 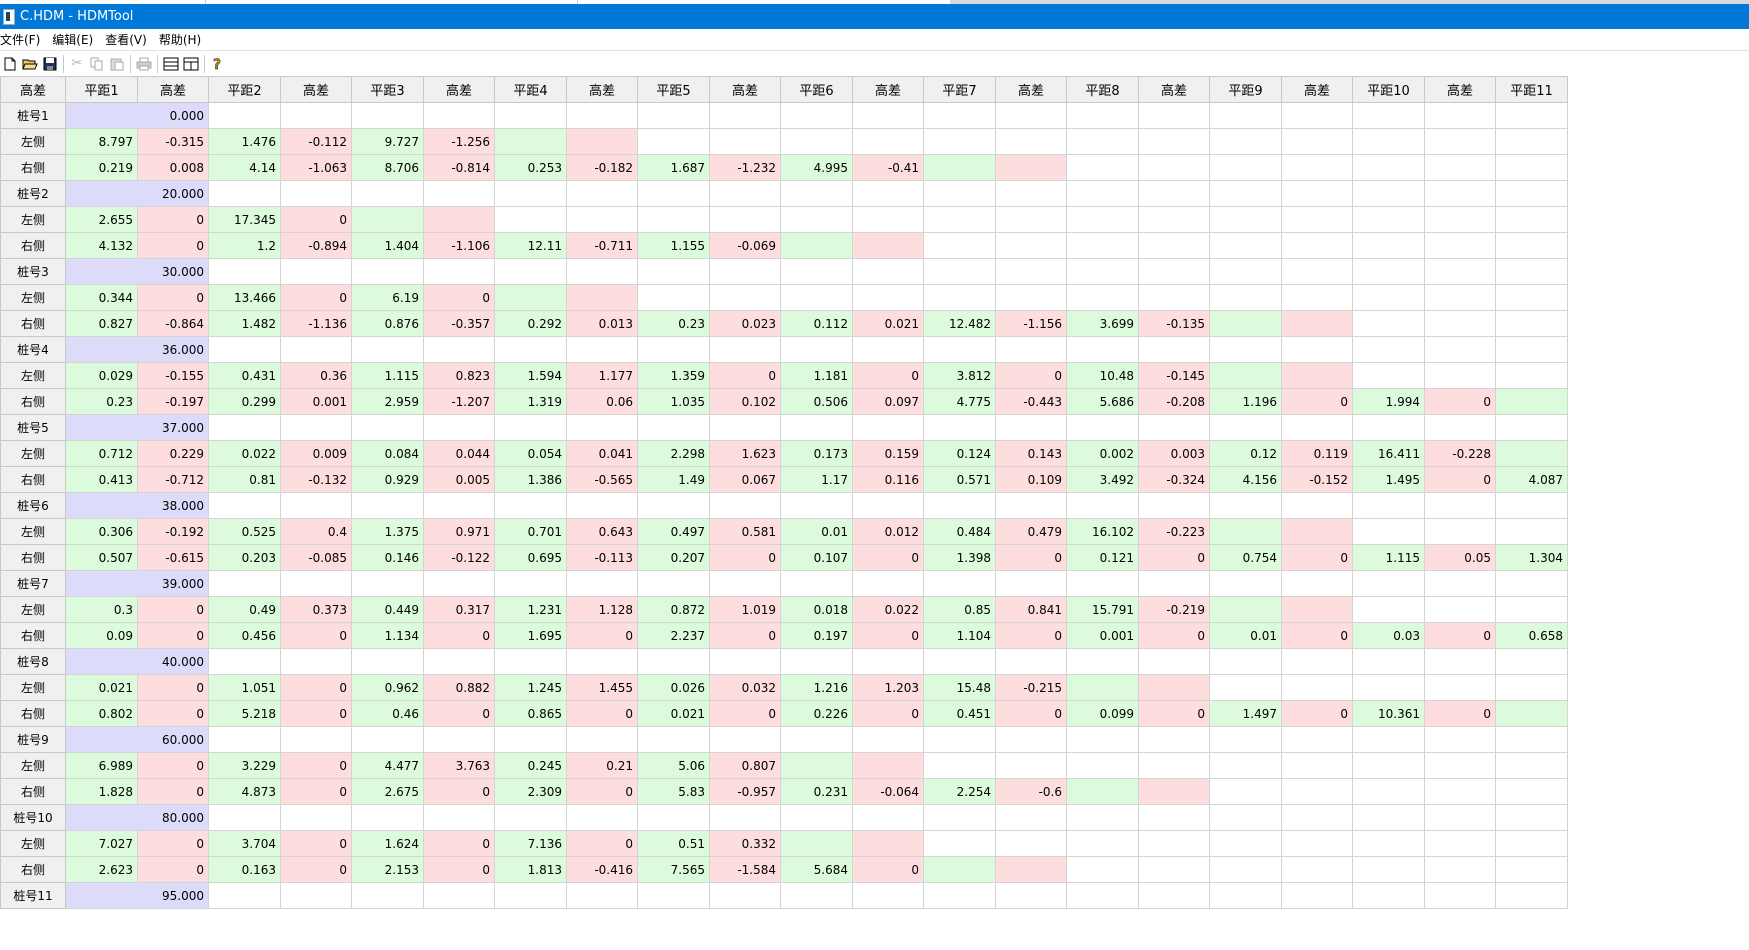 I want to click on distance-cell: 0.451, so click(x=959, y=713).